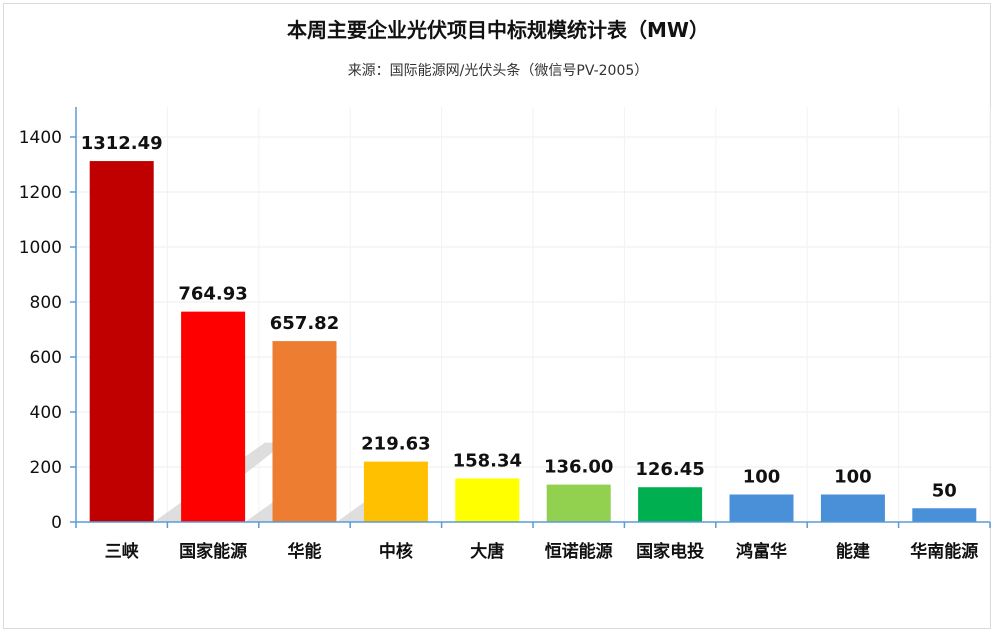 This screenshot has height=634, width=996. Describe the element at coordinates (670, 551) in the screenshot. I see `x-tick-label: 国家电投` at that location.